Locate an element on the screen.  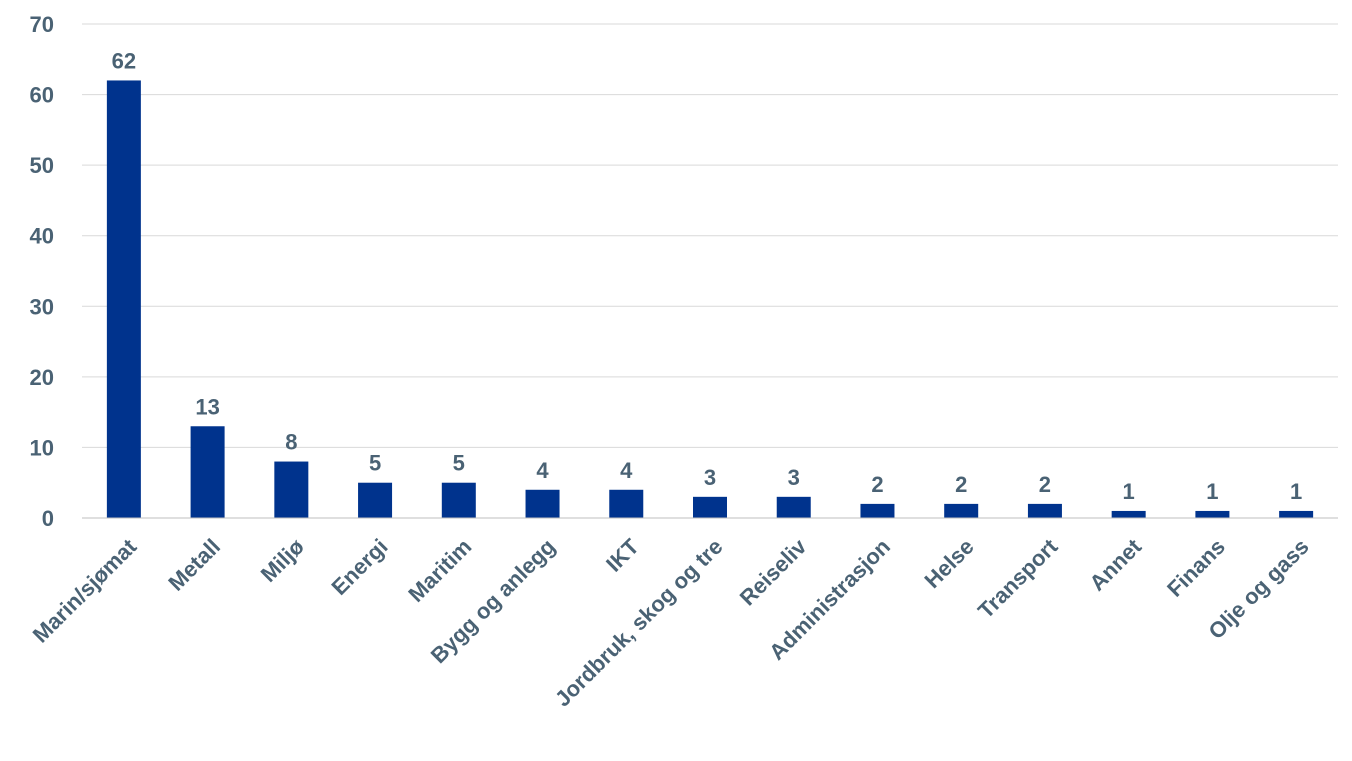
x-tick-label: Helse is located at coordinates (949, 563).